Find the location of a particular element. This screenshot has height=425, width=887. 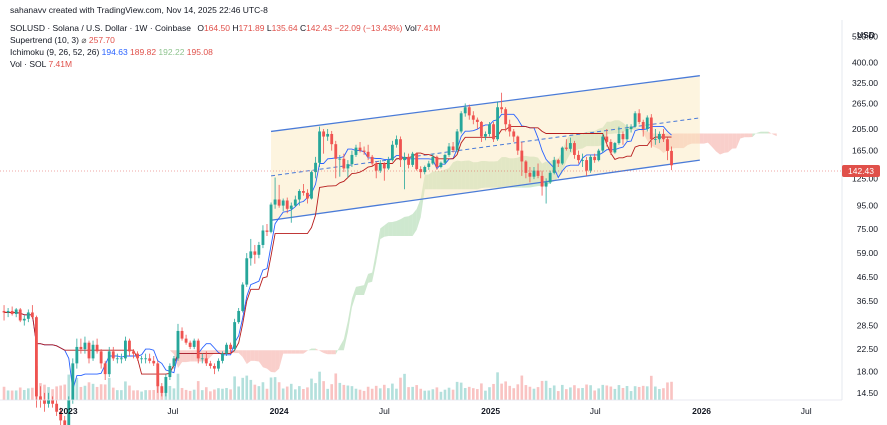

ichimoku-base-value: 189.82 is located at coordinates (143, 52).